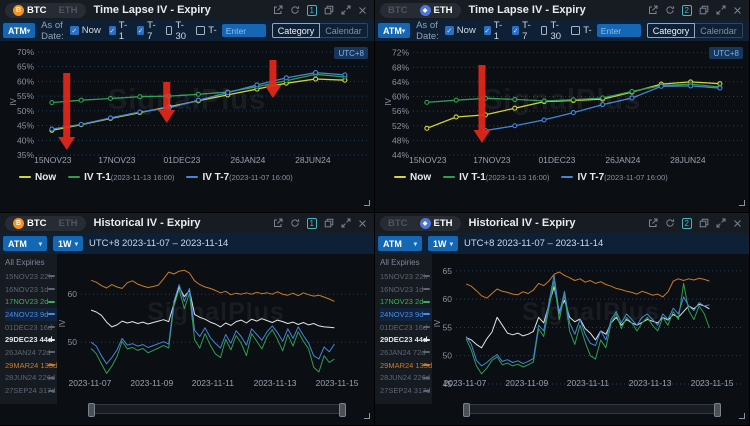 The image size is (750, 426). I want to click on coin-toggle: B BTC ETH, so click(45, 10).